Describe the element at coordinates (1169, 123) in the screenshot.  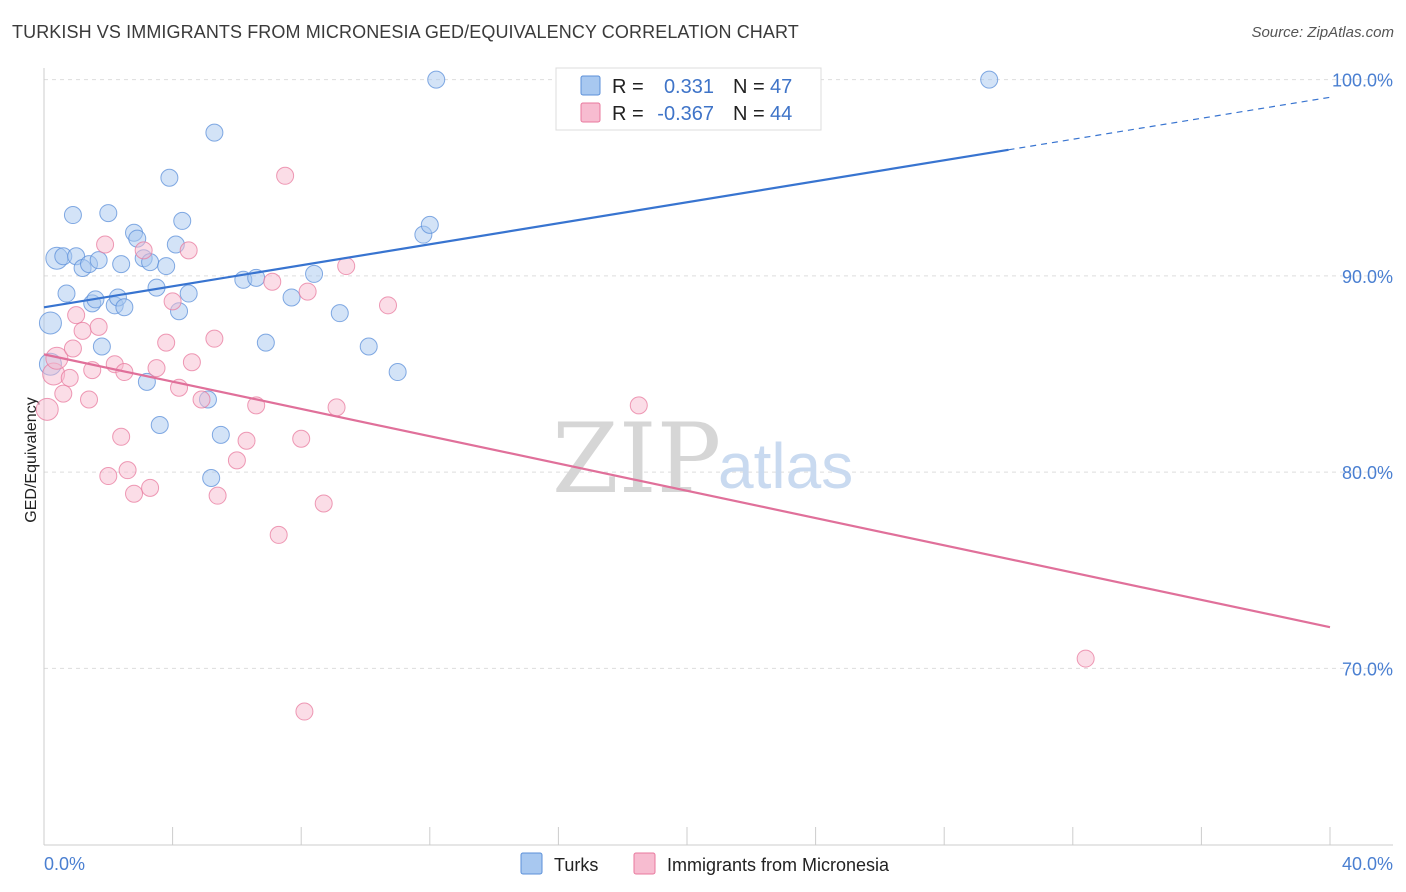
I see `turks-trend-extension` at that location.